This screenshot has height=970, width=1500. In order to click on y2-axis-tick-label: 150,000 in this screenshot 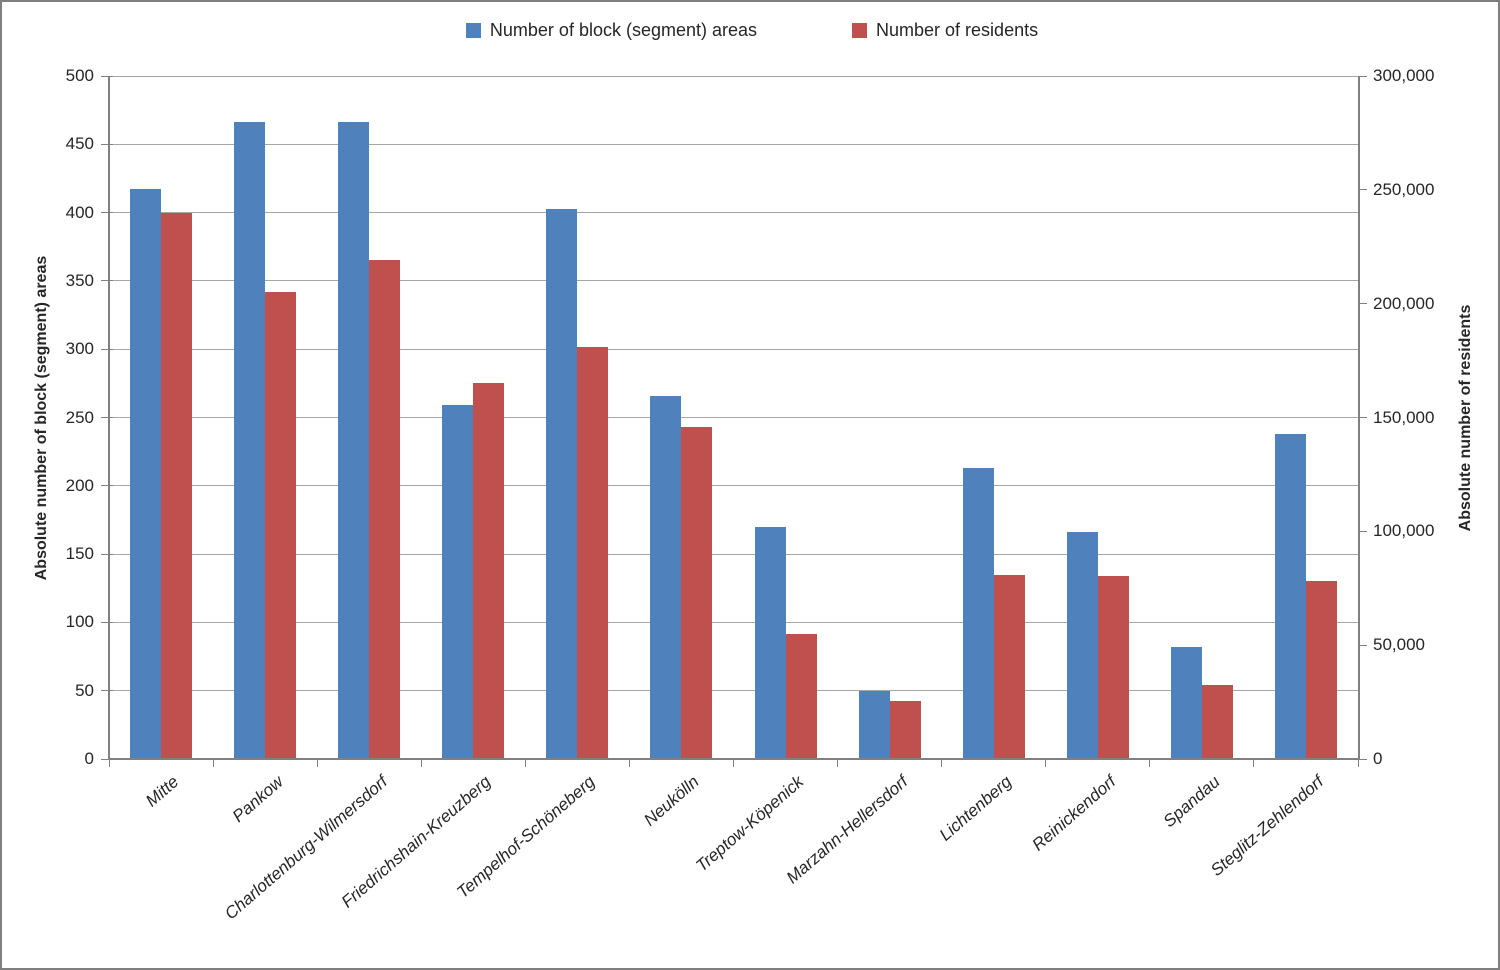, I will do `click(1404, 417)`.